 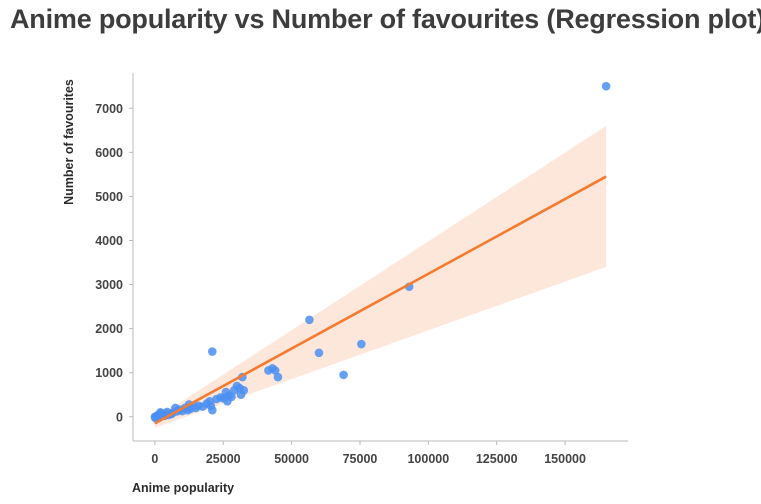 I want to click on x-tick-label: 150000, so click(x=565, y=459).